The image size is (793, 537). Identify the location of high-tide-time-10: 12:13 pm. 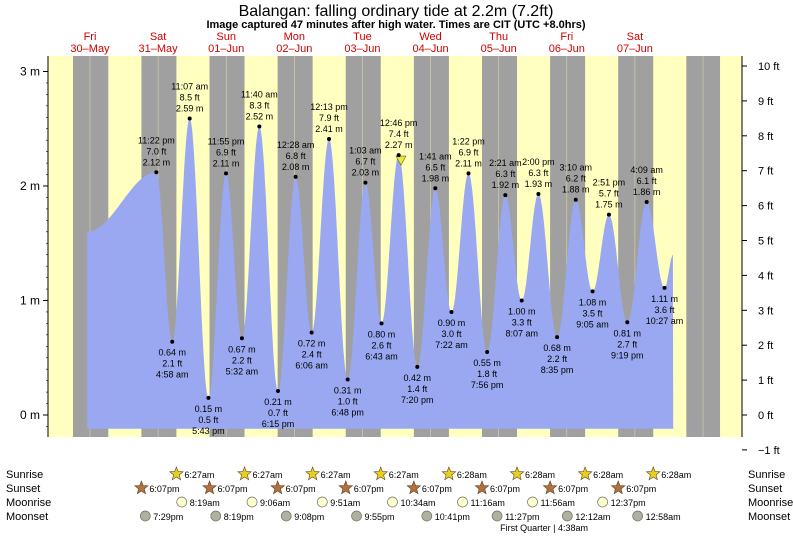
(329, 107).